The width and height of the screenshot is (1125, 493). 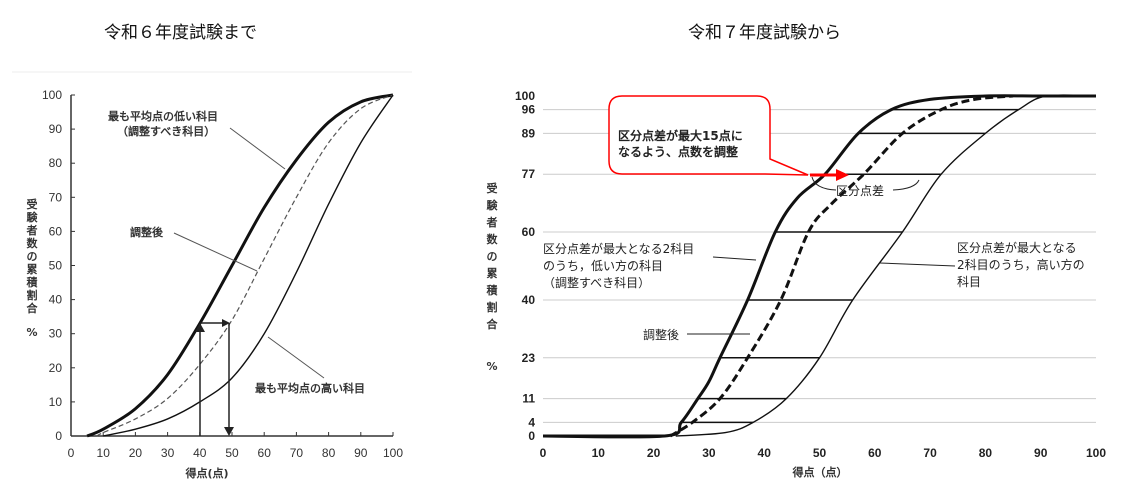 I want to click on red-arrow-head, so click(x=842, y=175).